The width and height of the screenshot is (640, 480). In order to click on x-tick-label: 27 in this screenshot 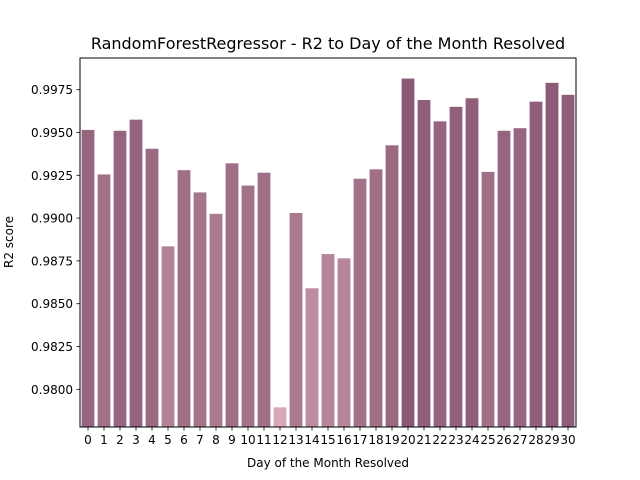, I will do `click(519, 440)`.